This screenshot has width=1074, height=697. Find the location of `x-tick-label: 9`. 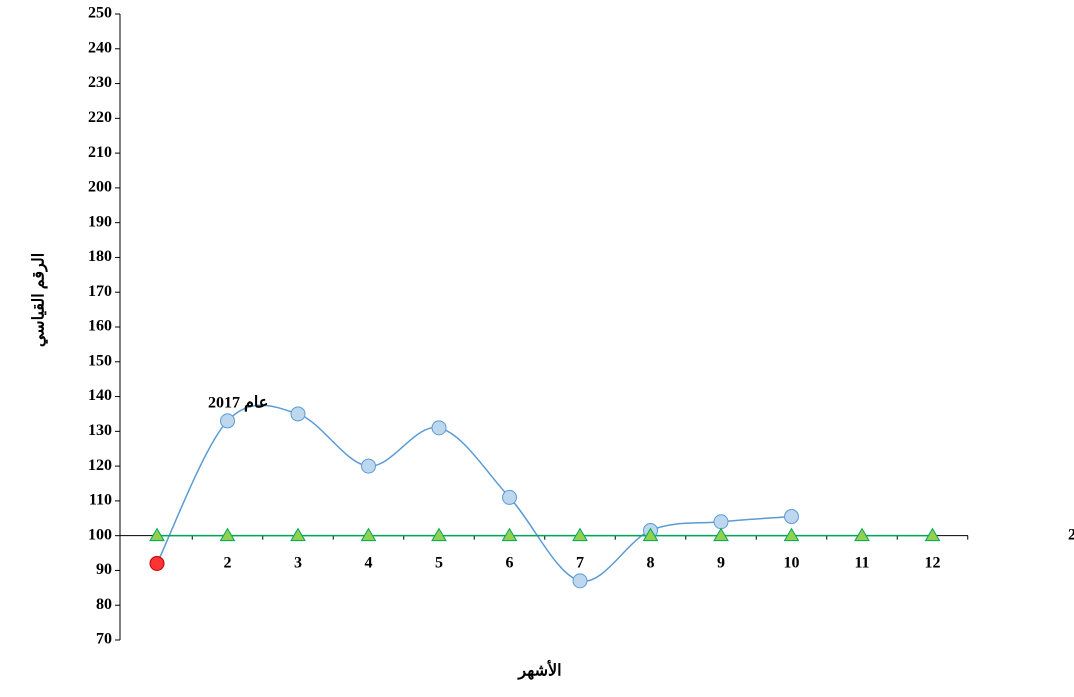

x-tick-label: 9 is located at coordinates (721, 562).